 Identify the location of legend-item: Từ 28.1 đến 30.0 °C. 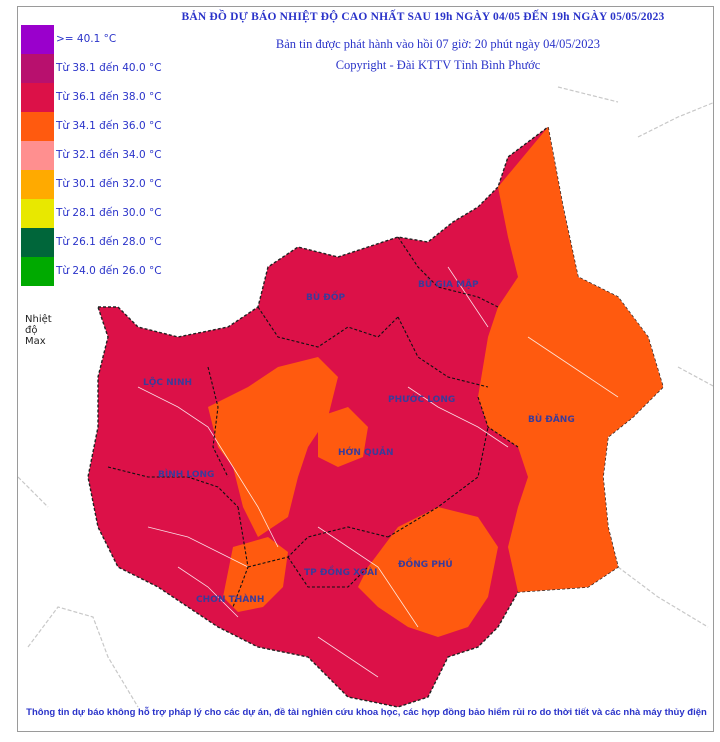
(106, 213).